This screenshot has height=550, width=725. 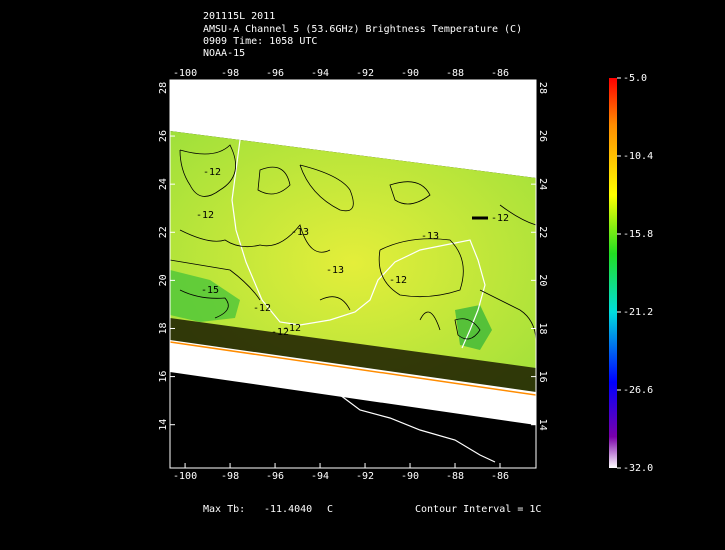 I want to click on outside-swath, so click(x=353, y=129).